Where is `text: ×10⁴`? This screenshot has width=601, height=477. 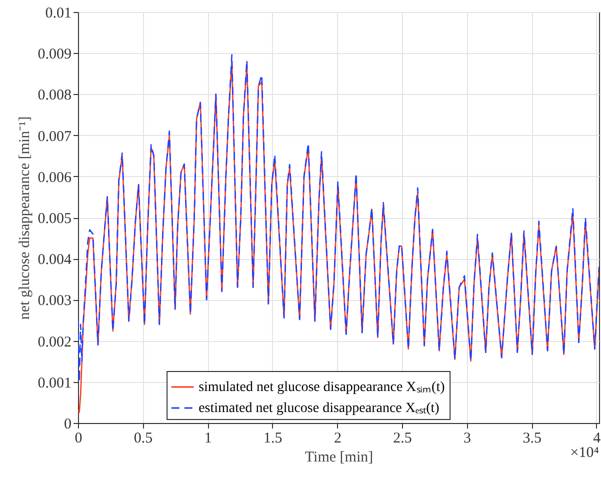 text: ×10⁴ is located at coordinates (584, 453).